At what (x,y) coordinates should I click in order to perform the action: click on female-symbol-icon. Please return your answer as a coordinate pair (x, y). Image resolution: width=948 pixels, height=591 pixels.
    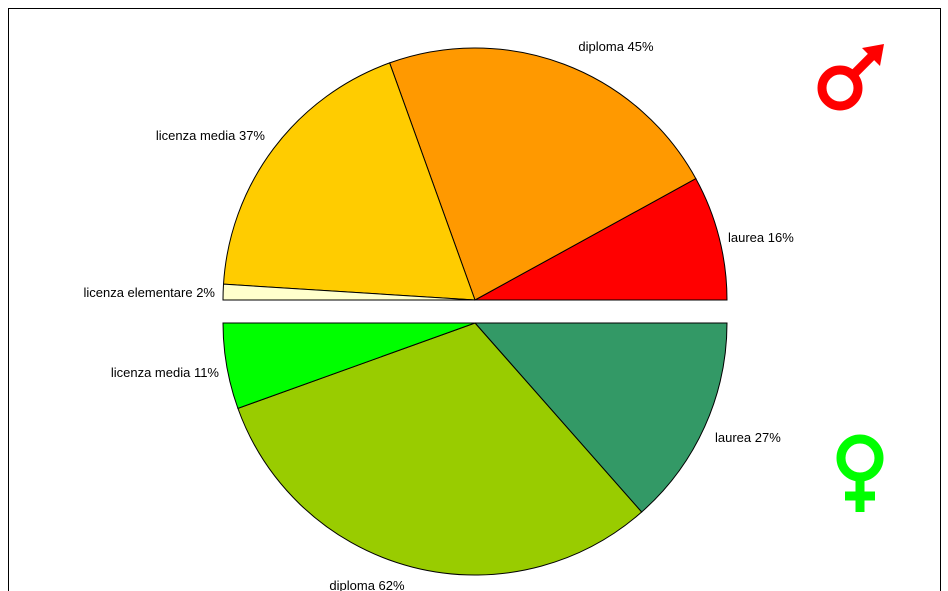
    Looking at the image, I should click on (860, 473).